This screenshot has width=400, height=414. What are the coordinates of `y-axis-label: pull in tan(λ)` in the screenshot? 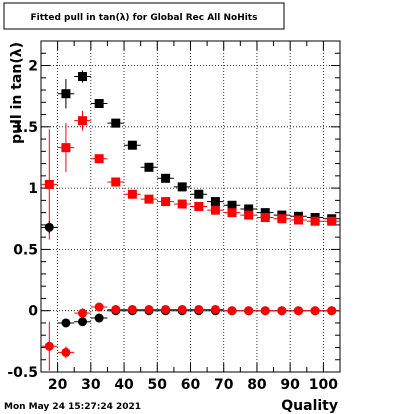 It's located at (17, 93).